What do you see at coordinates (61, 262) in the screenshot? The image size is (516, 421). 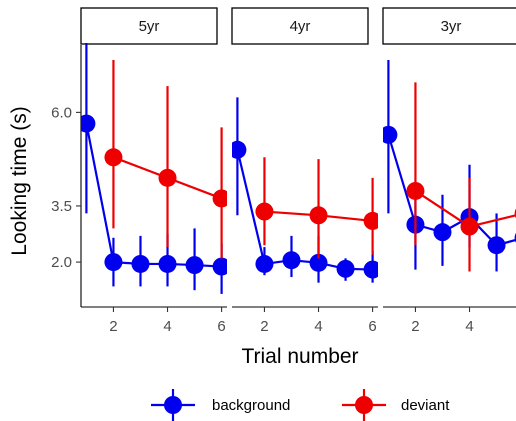 I see `y-tick-label: 2.0` at bounding box center [61, 262].